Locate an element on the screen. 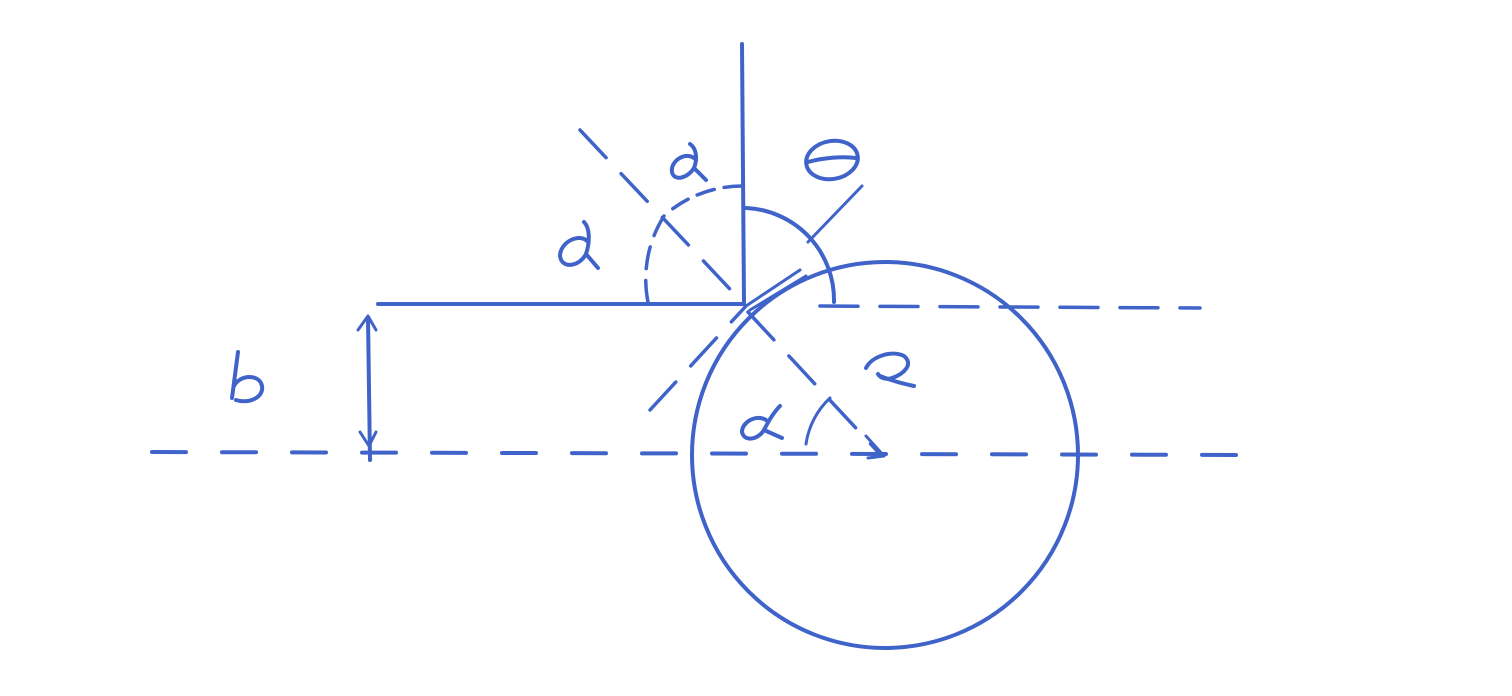 This screenshot has width=1512, height=696. theta-label-glyph is located at coordinates (832, 160).